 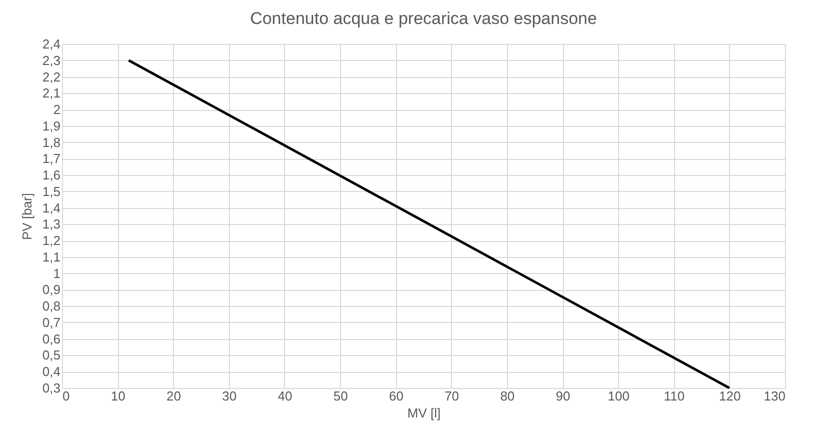 What do you see at coordinates (423, 18) in the screenshot?
I see `chart-title: Contenuto acqua e precarica vaso espansone` at bounding box center [423, 18].